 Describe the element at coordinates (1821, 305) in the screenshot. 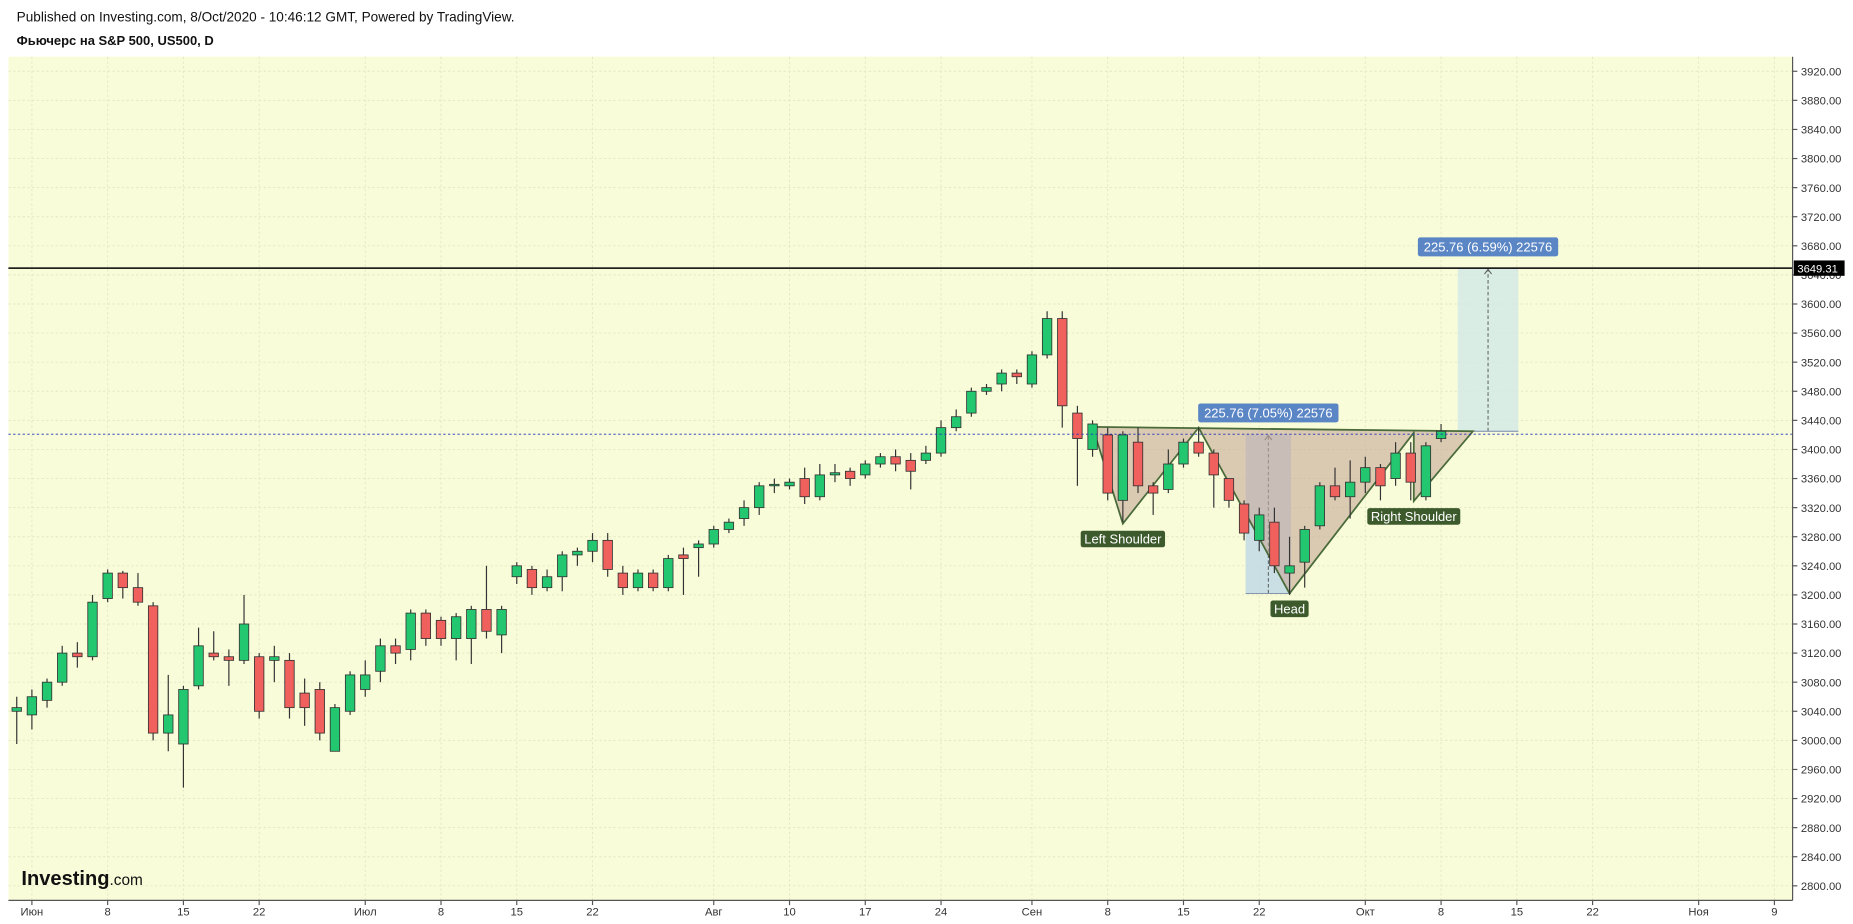

I see `y-tick-label: 3600.00` at that location.